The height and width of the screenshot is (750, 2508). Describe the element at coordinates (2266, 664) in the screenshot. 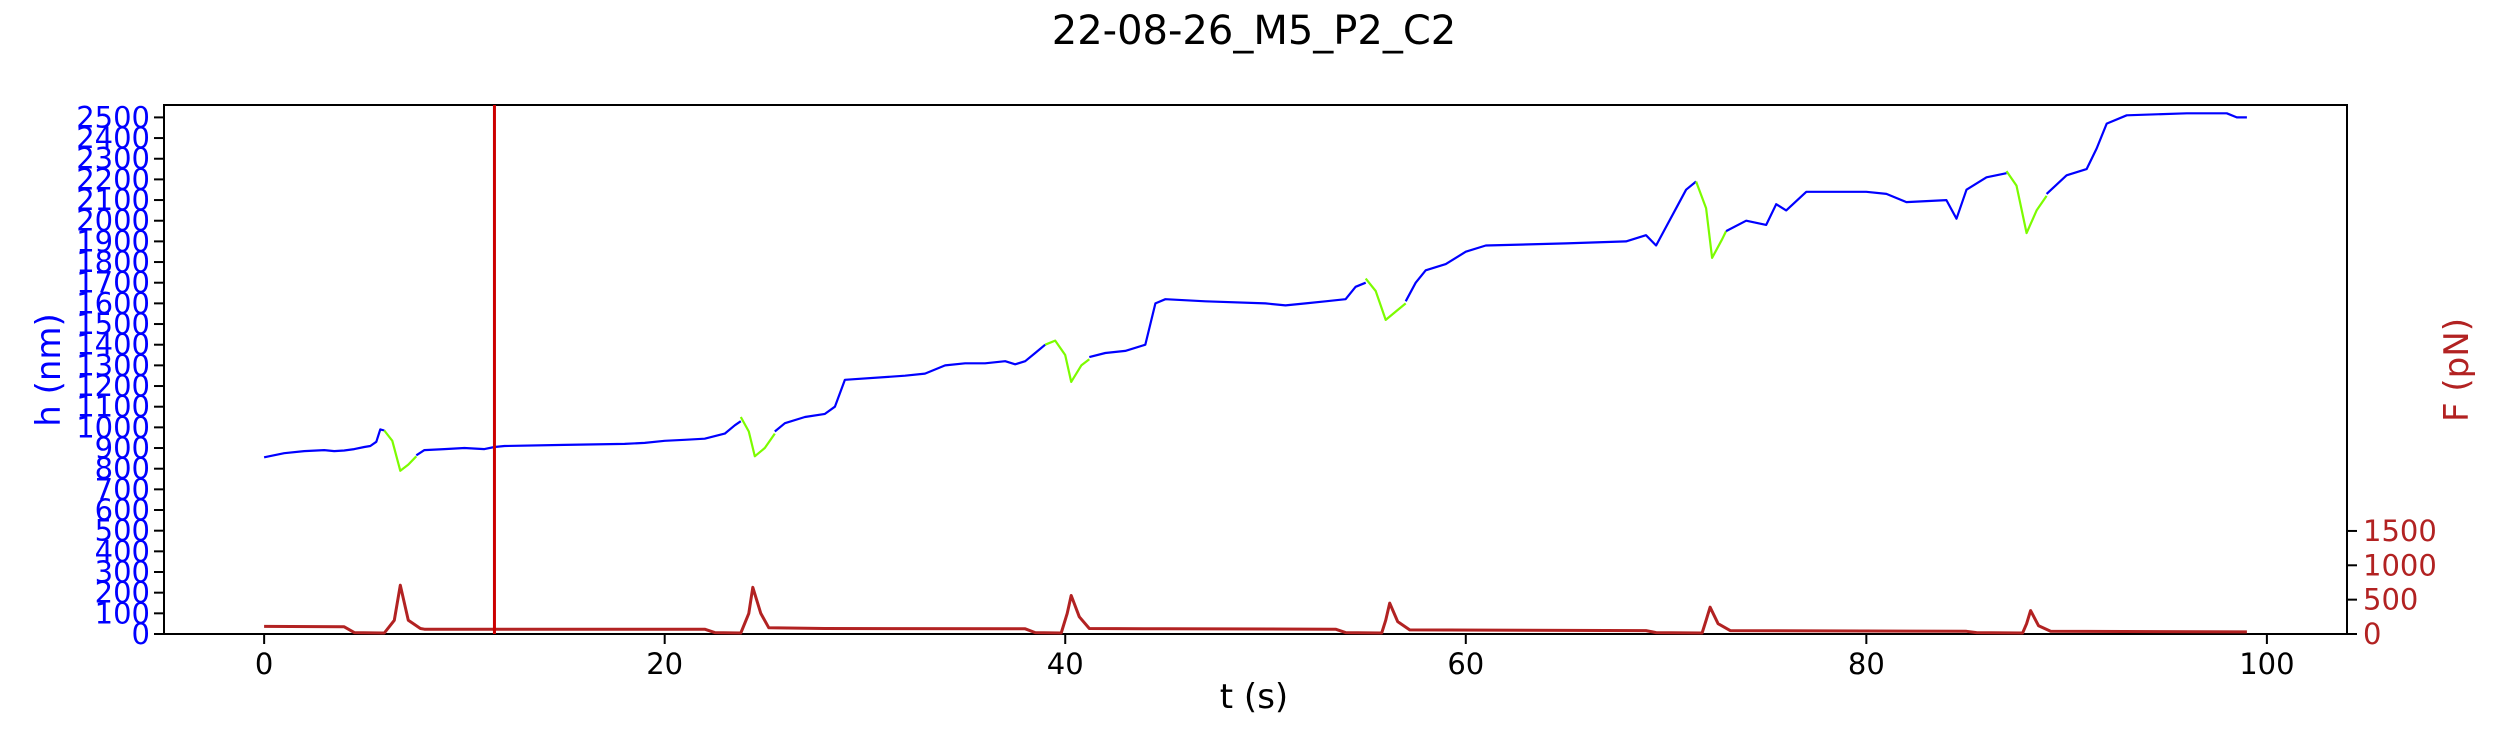

I see `x-tick-label: 100` at that location.